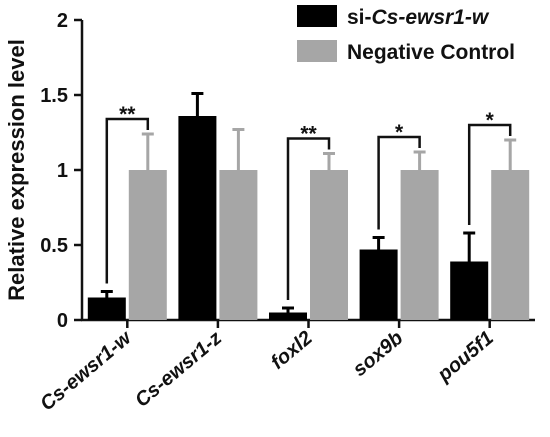  I want to click on y-tick-label: 1.5, so click(54, 96).